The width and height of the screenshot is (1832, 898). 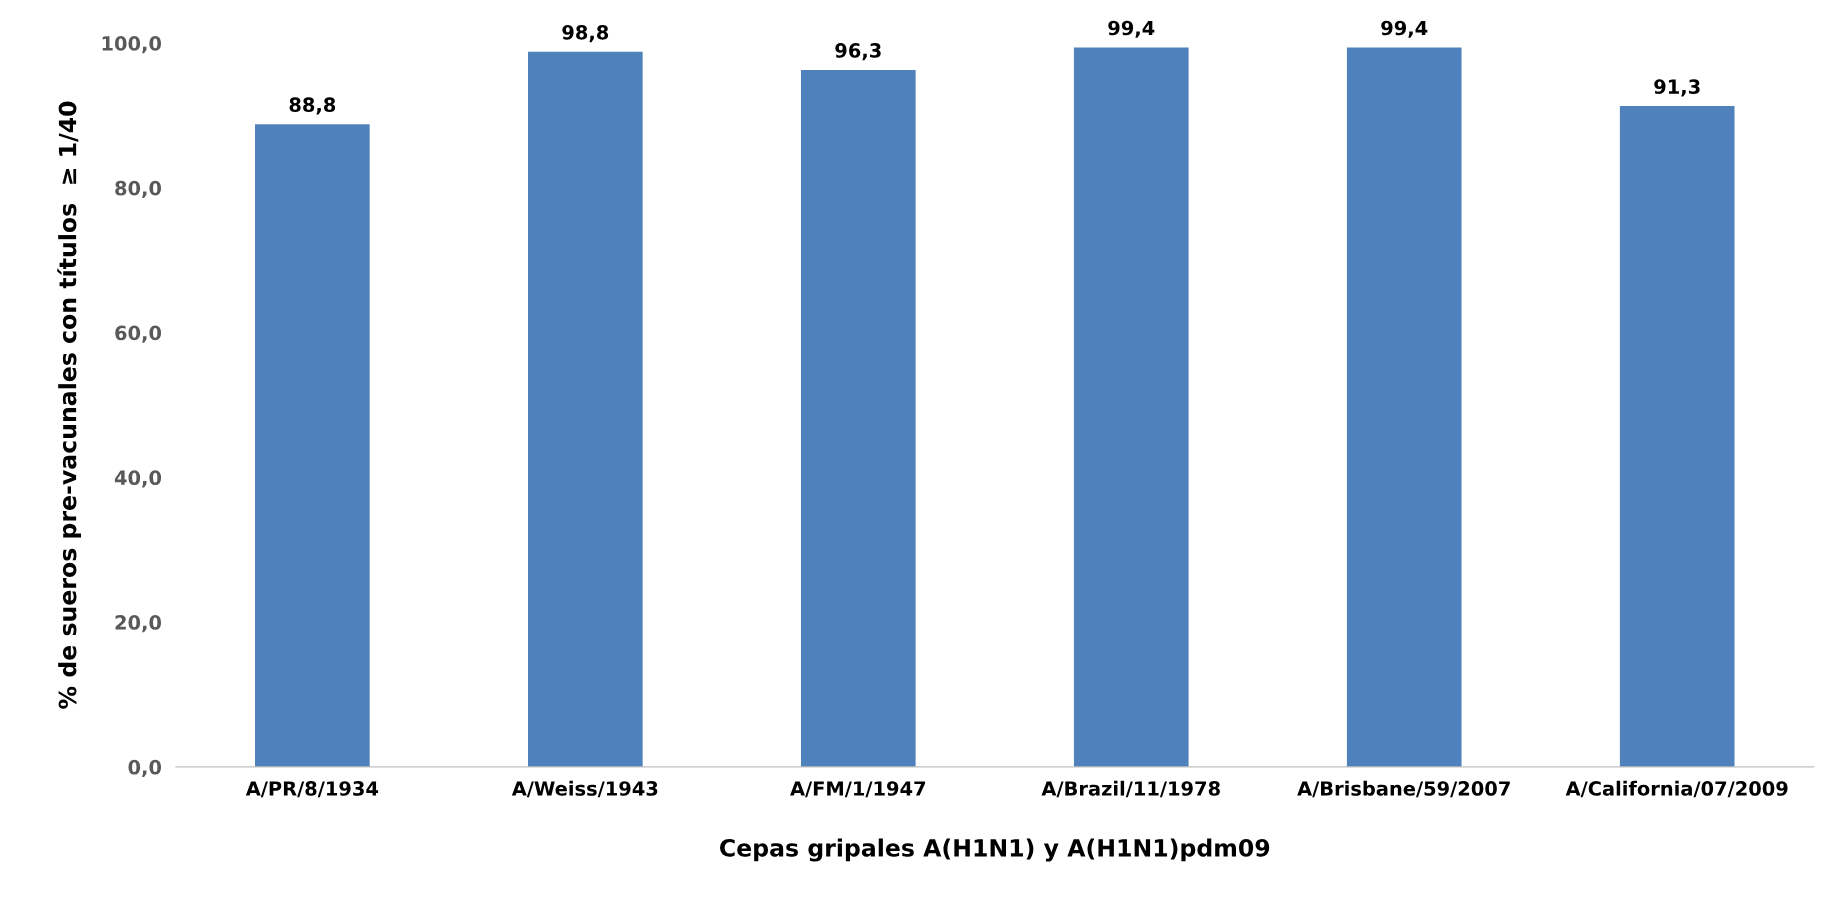 I want to click on data-label: 96,3, so click(x=858, y=52).